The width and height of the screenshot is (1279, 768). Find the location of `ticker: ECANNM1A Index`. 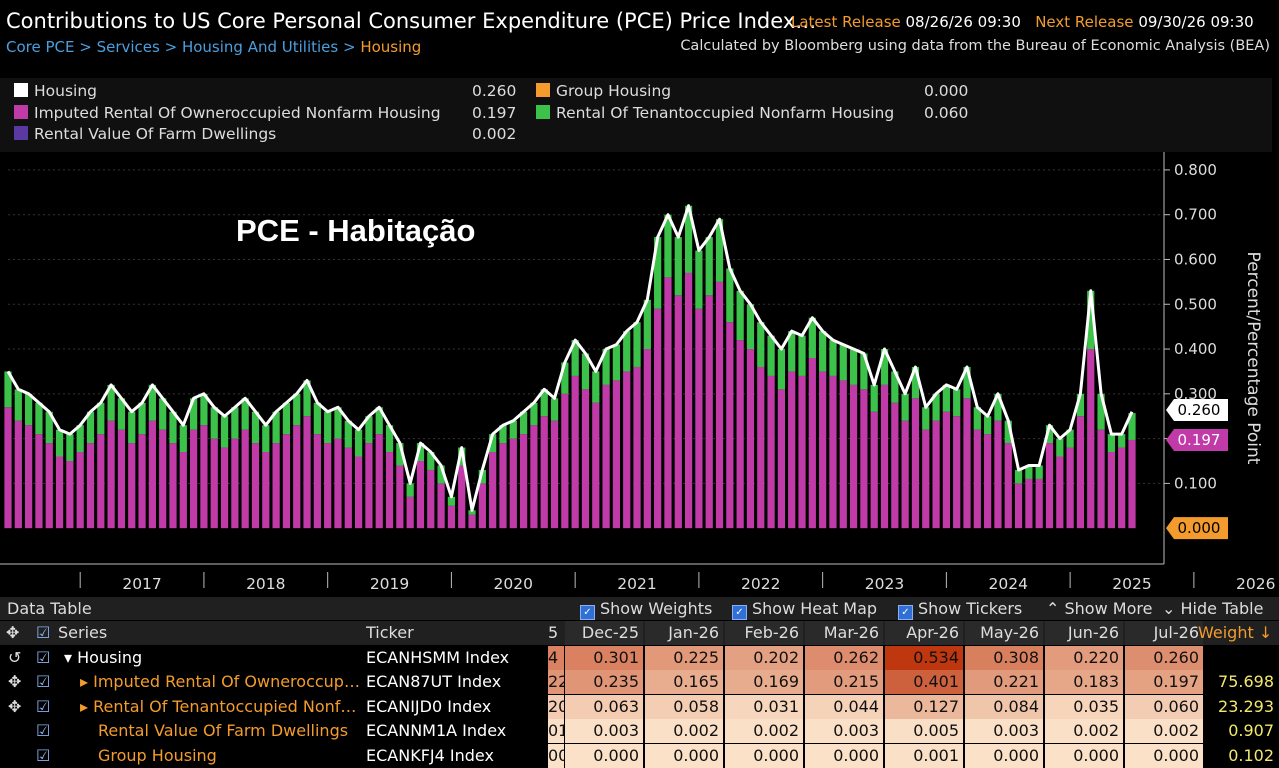

ticker: ECANNM1A Index is located at coordinates (436, 730).